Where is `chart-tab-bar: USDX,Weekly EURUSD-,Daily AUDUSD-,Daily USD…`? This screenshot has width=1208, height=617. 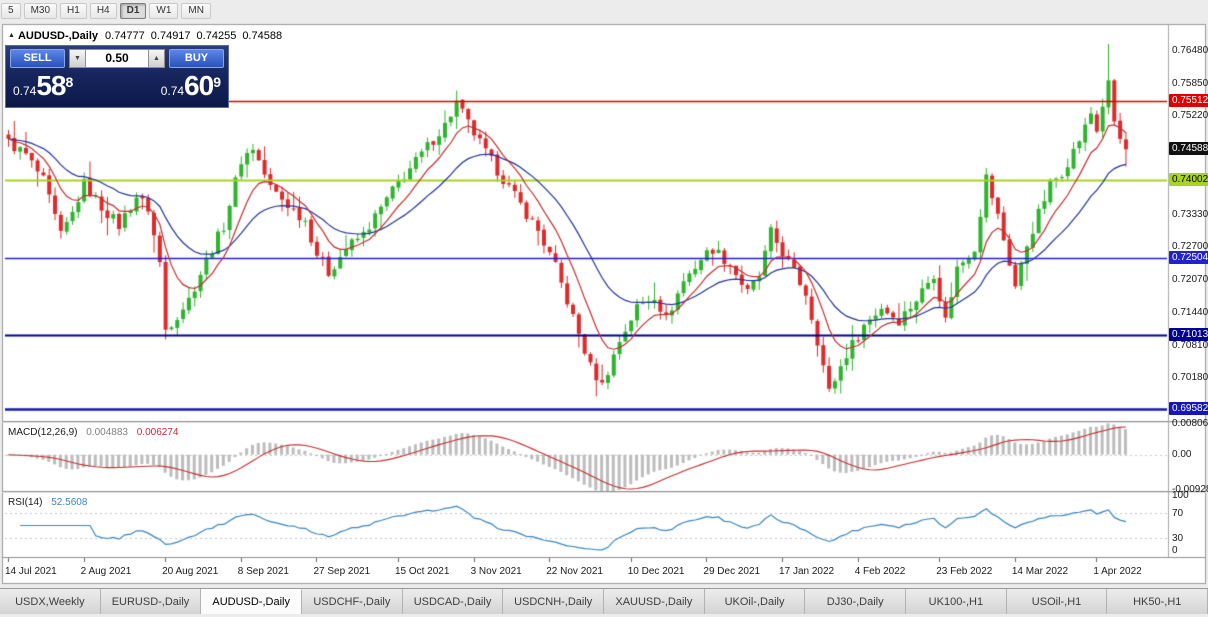 chart-tab-bar: USDX,Weekly EURUSD-,Daily AUDUSD-,Daily USD… is located at coordinates (604, 601).